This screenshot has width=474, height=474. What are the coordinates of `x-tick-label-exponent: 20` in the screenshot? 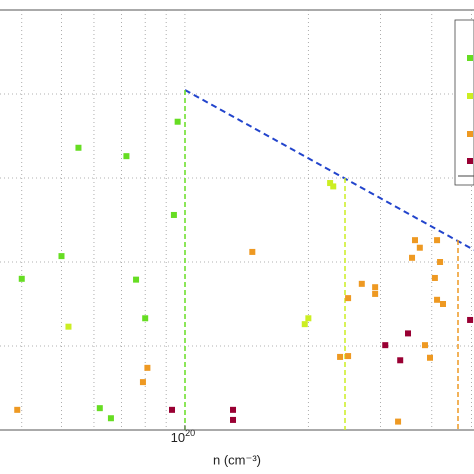 It's located at (190, 433).